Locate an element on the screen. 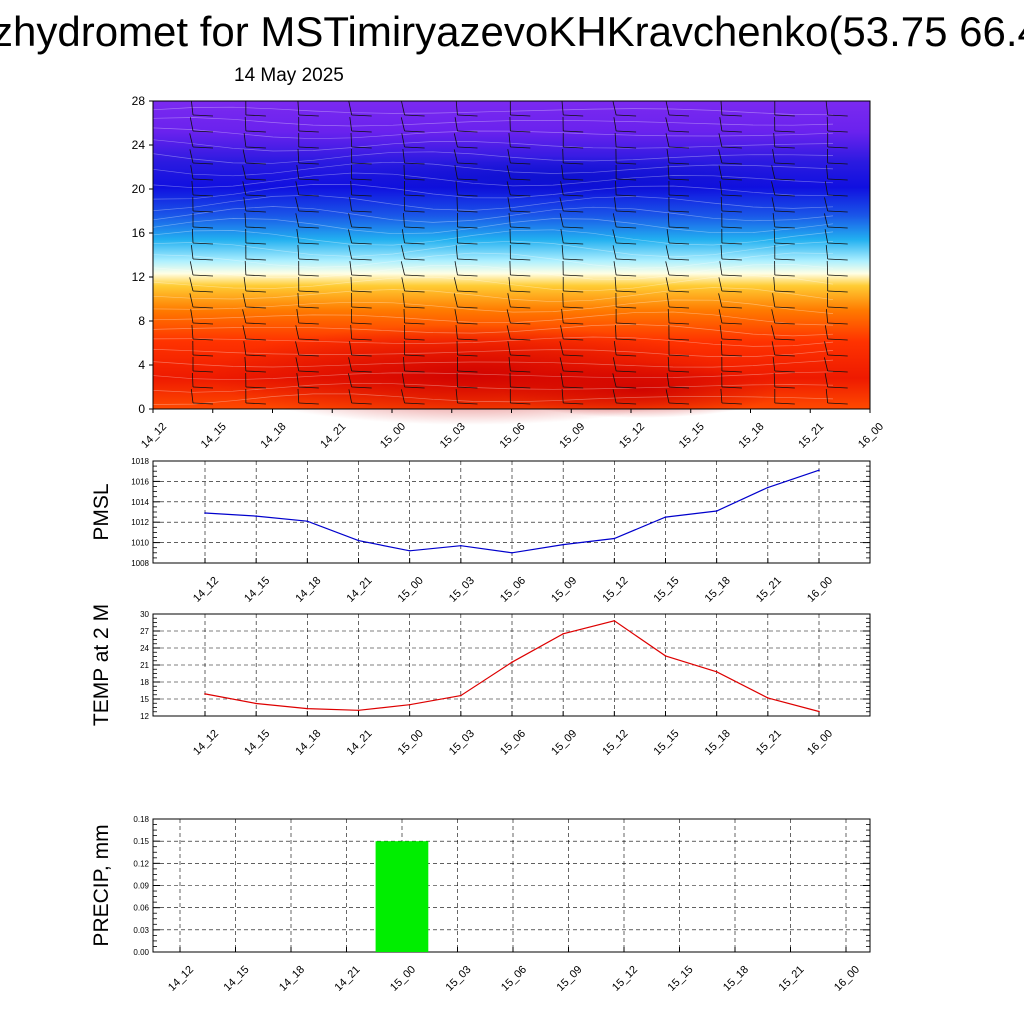 The height and width of the screenshot is (1024, 1024). y-tick-label: 1016 is located at coordinates (140, 481).